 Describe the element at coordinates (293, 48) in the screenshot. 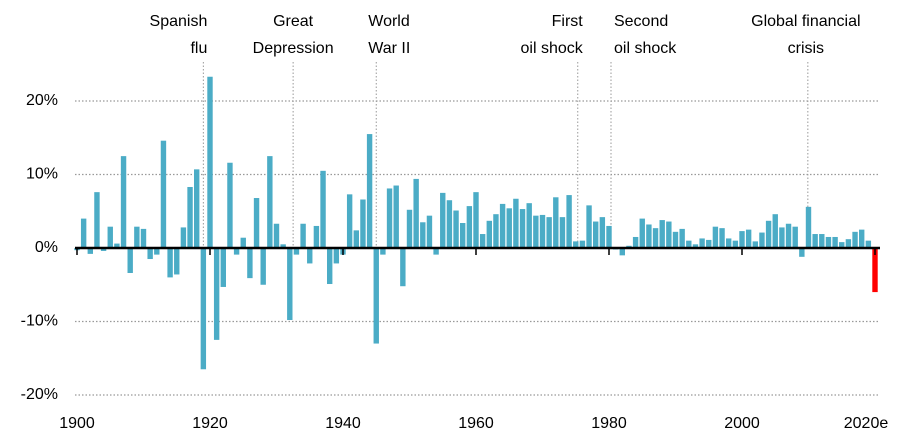

I see `annotation-text: Depression` at that location.